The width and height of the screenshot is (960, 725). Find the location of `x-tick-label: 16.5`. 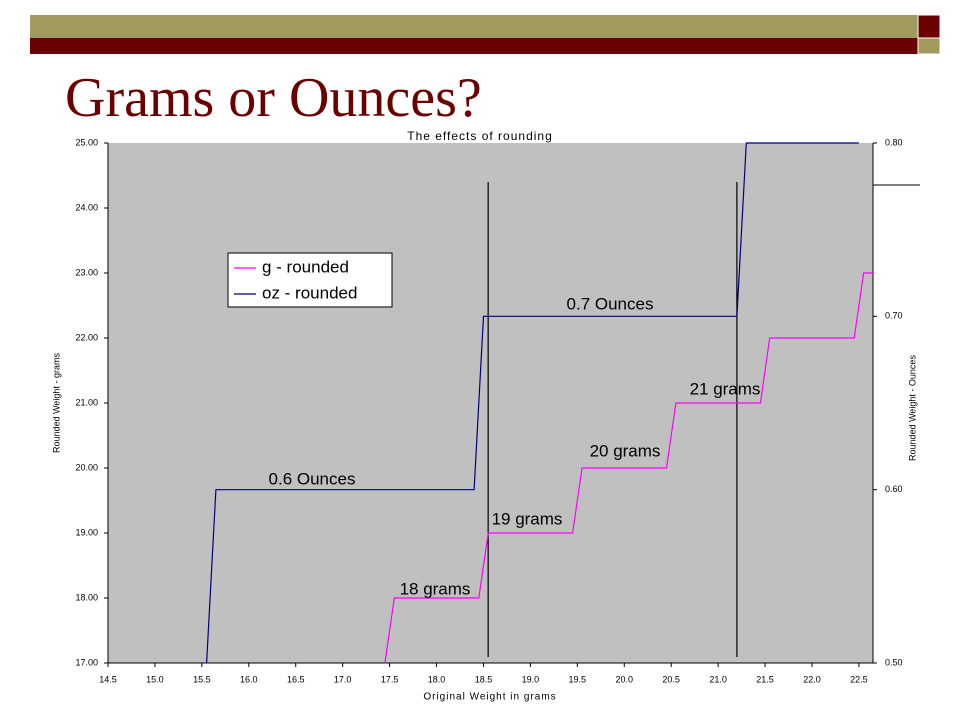

x-tick-label: 16.5 is located at coordinates (296, 679).